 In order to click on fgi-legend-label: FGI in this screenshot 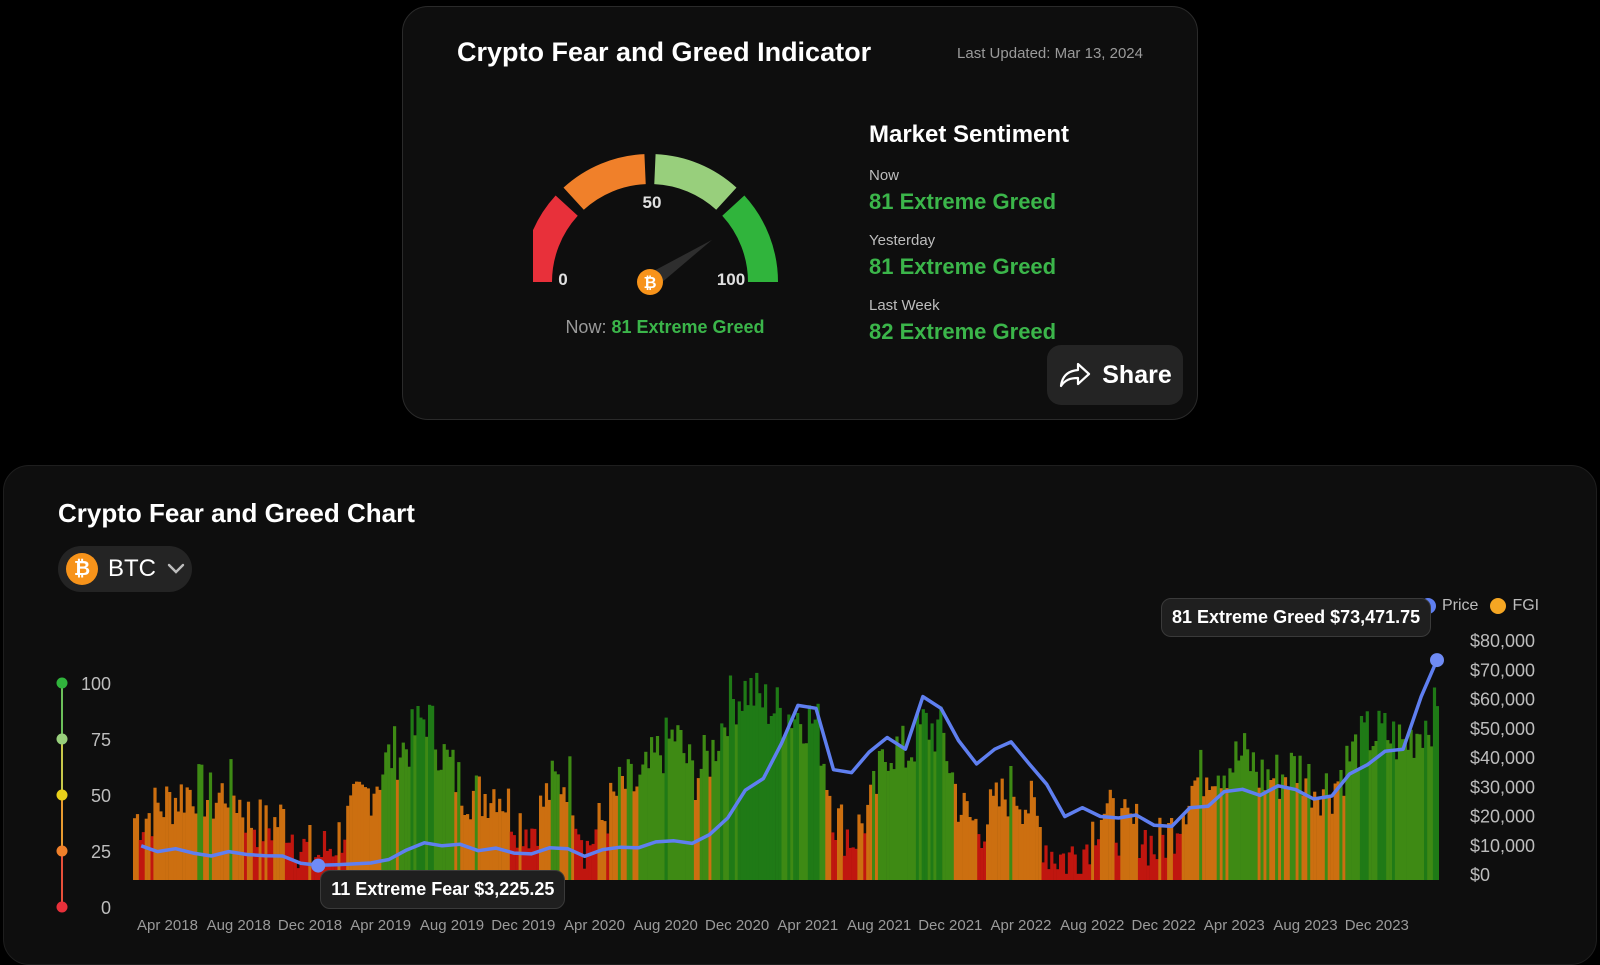, I will do `click(1526, 605)`.